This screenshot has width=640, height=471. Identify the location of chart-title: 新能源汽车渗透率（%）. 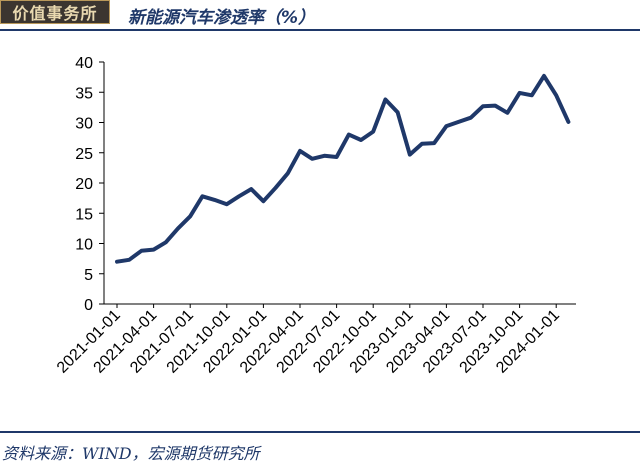
(222, 18).